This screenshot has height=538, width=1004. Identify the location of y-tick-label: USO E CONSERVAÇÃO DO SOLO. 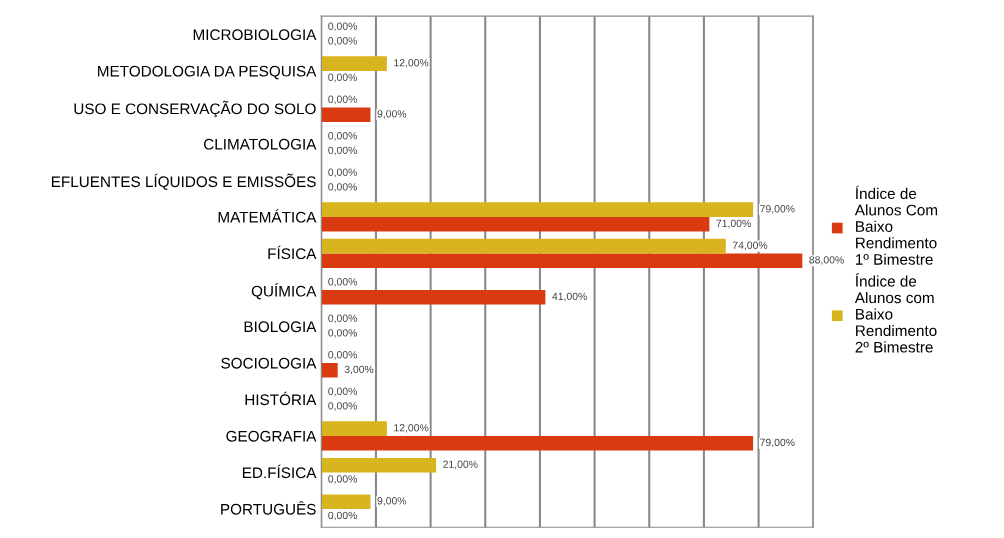
(195, 109).